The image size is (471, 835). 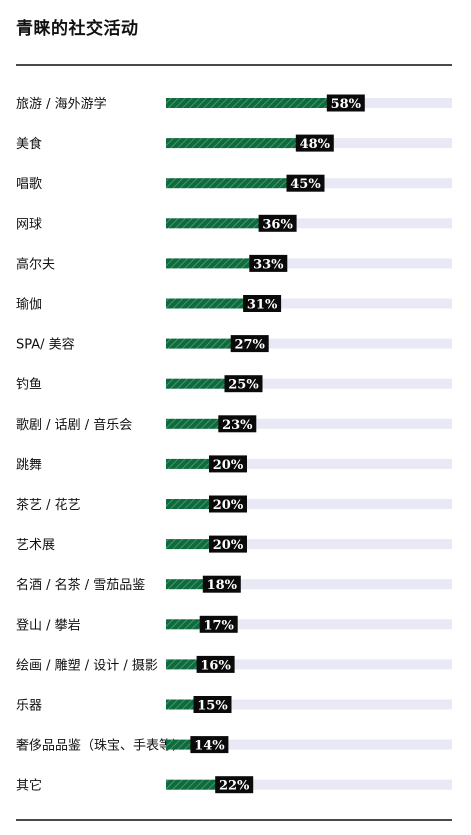 I want to click on value-label: 58%, so click(x=346, y=104).